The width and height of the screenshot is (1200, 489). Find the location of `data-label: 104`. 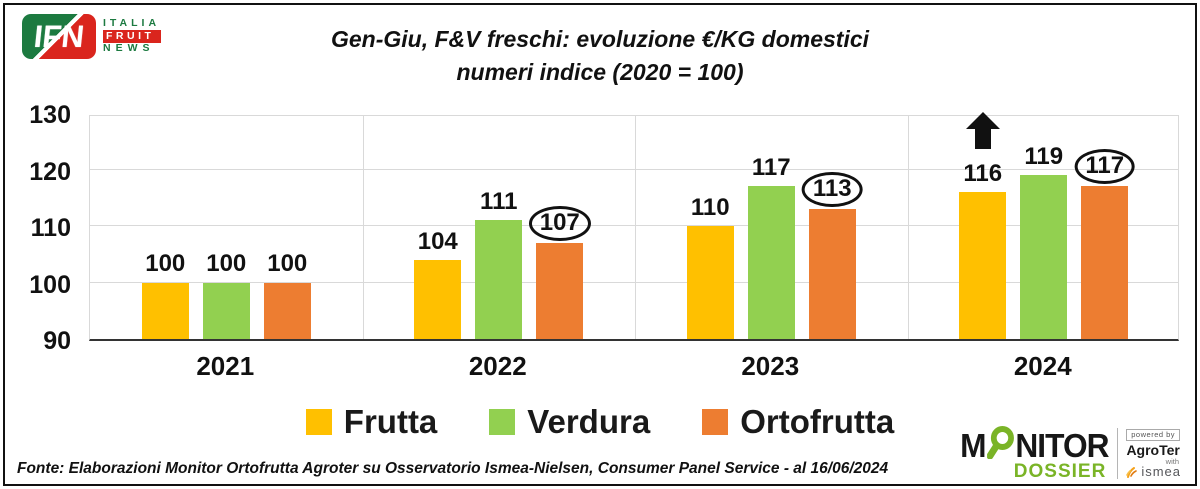

data-label: 104 is located at coordinates (437, 241).